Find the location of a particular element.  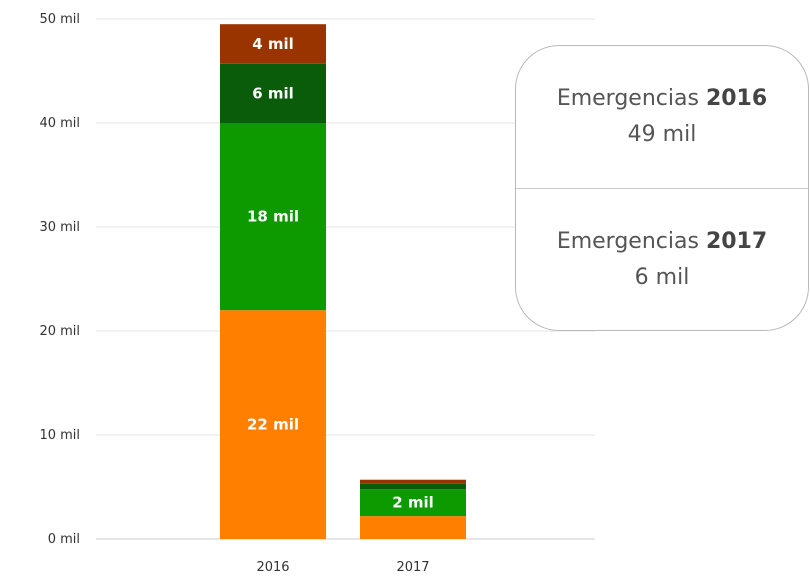

bar-segment-label: 22 mil is located at coordinates (273, 425).